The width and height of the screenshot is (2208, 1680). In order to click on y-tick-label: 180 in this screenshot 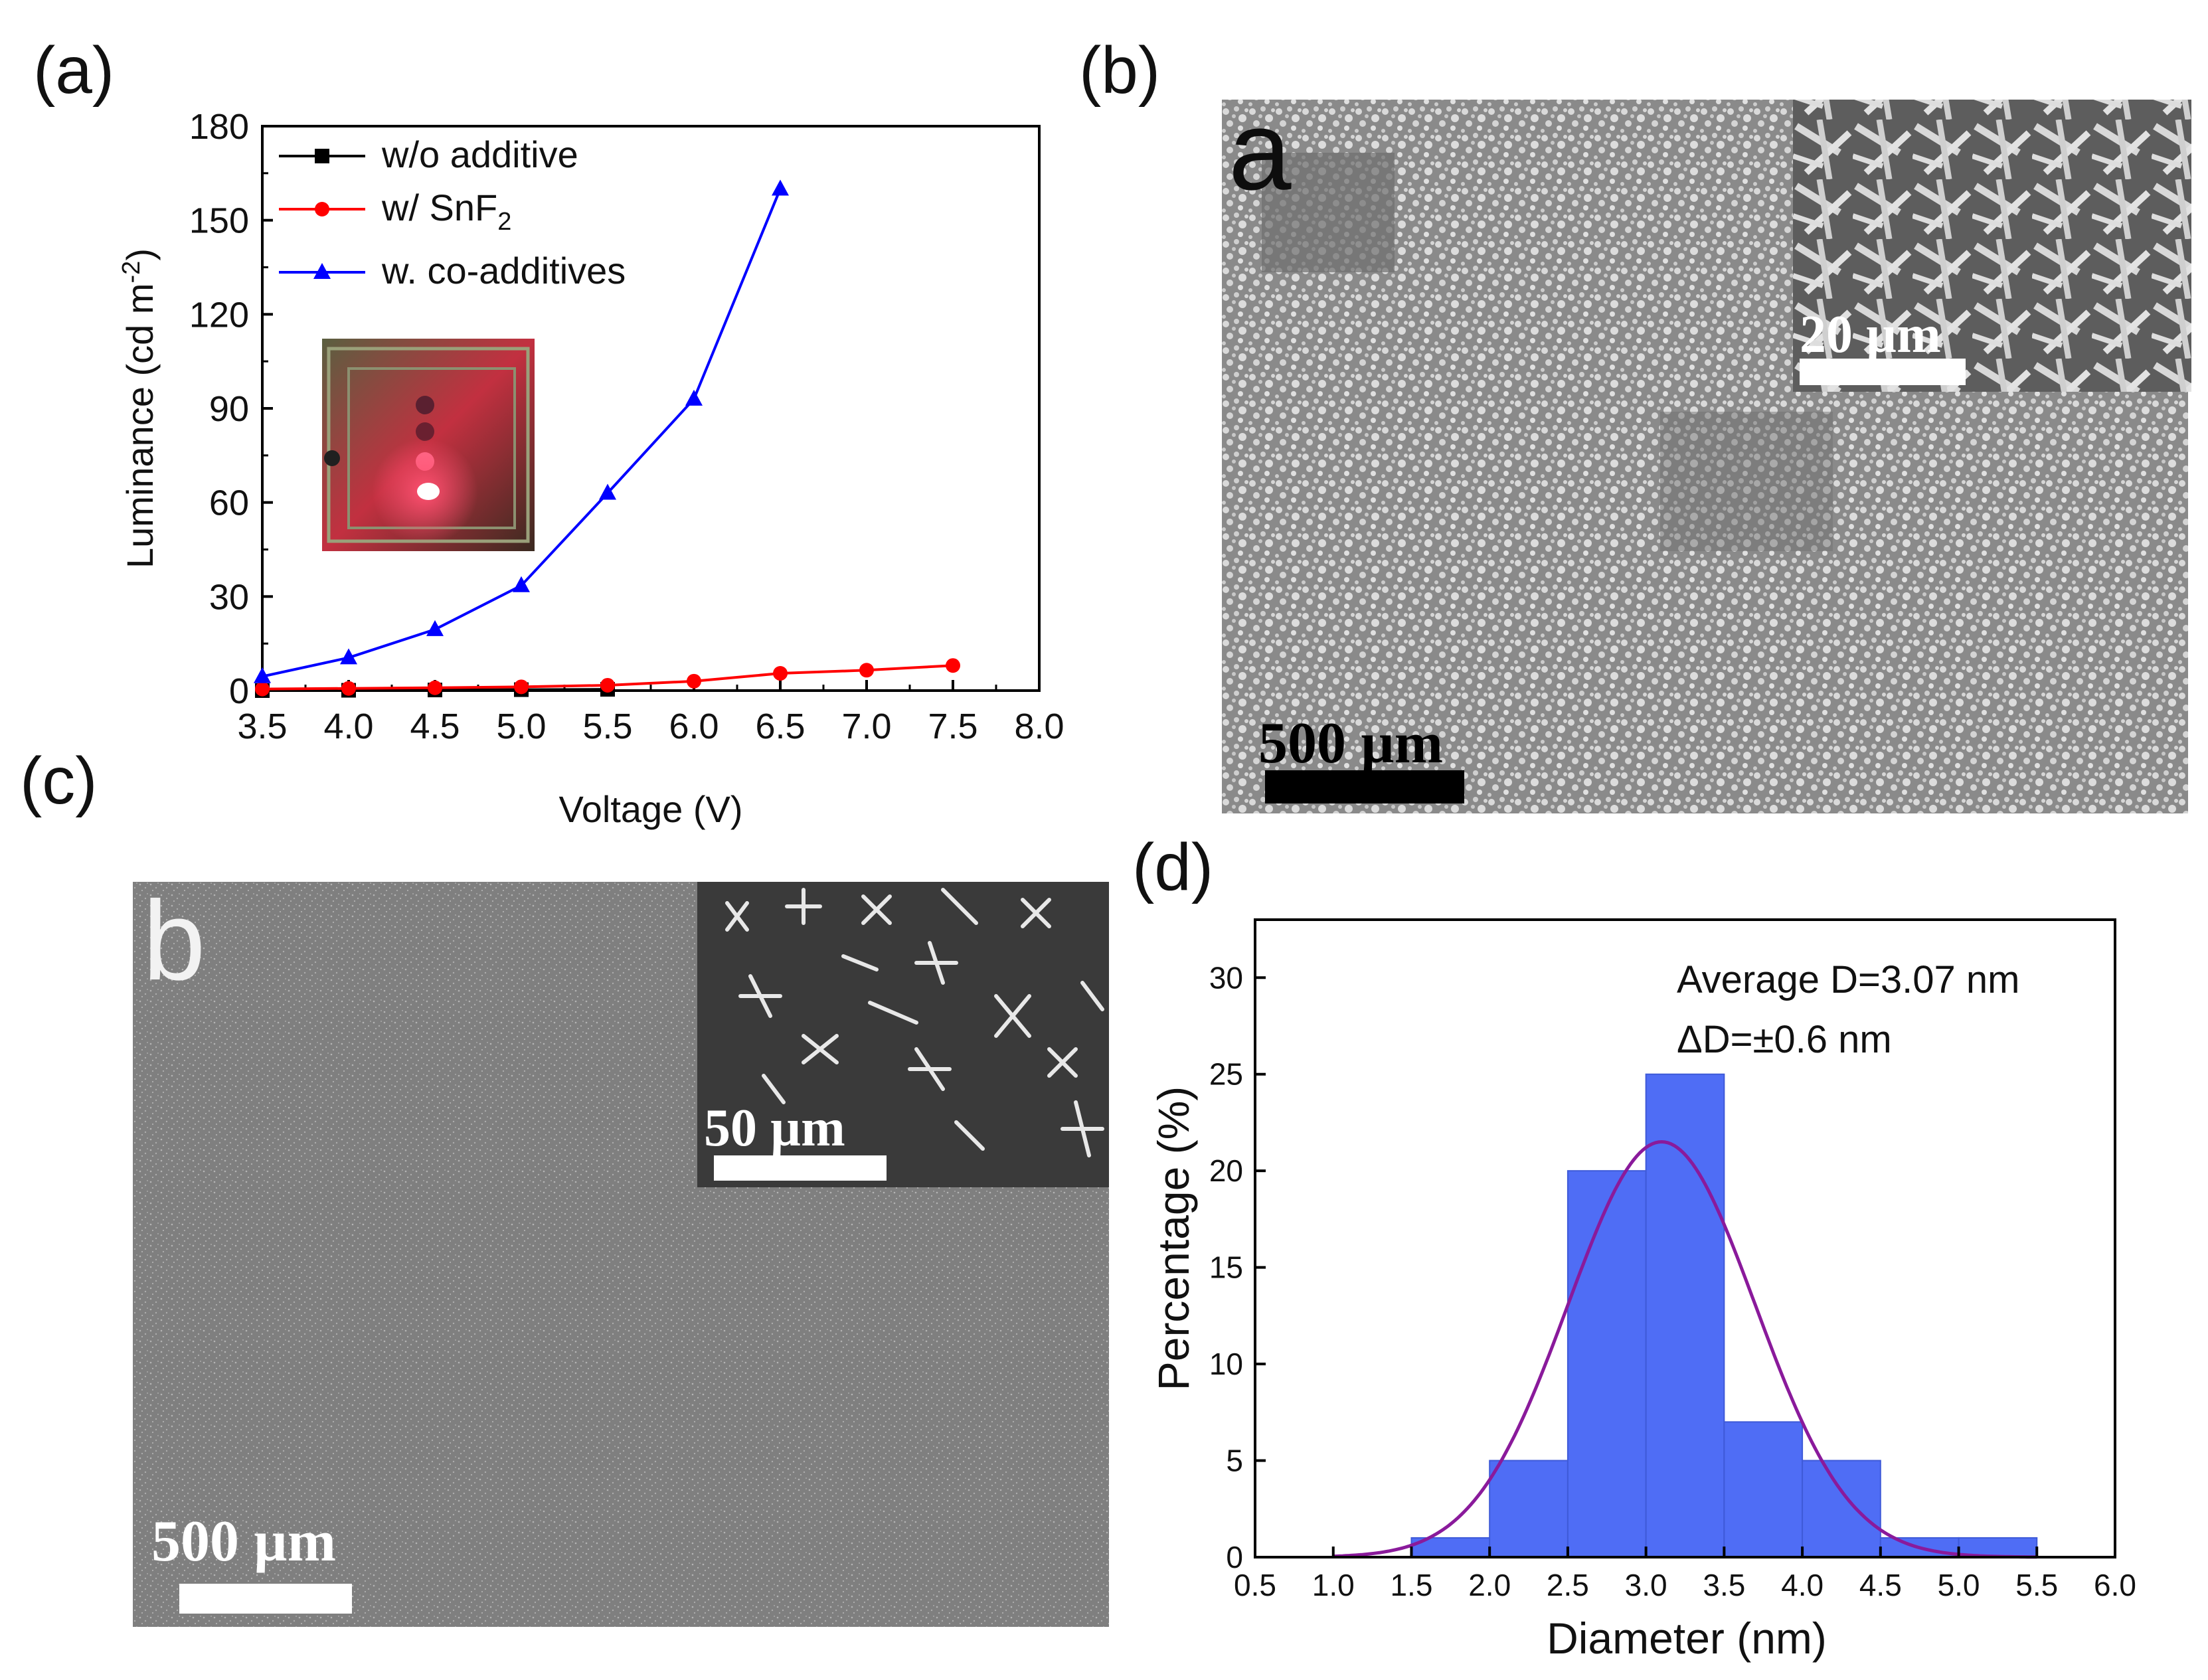, I will do `click(219, 127)`.